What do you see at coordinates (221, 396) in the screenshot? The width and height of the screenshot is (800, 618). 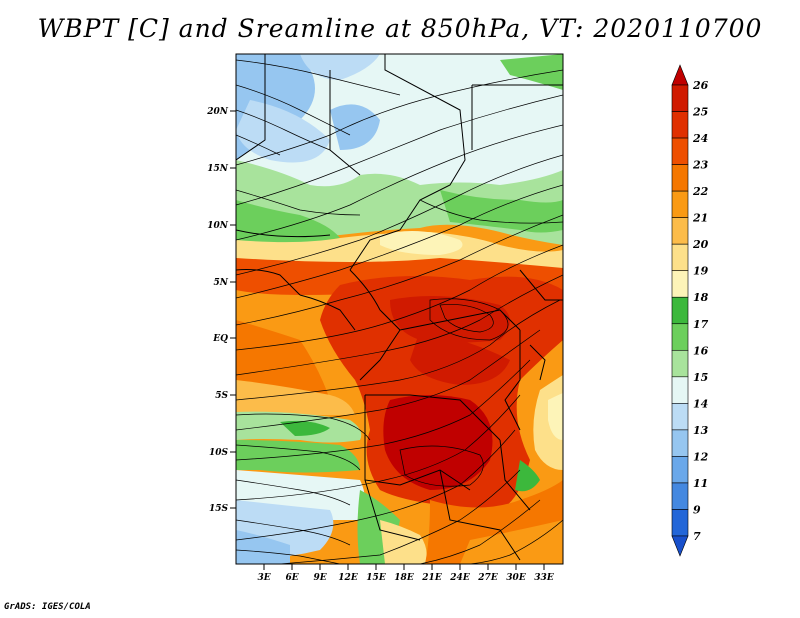 I see `lat-label: 5S` at bounding box center [221, 396].